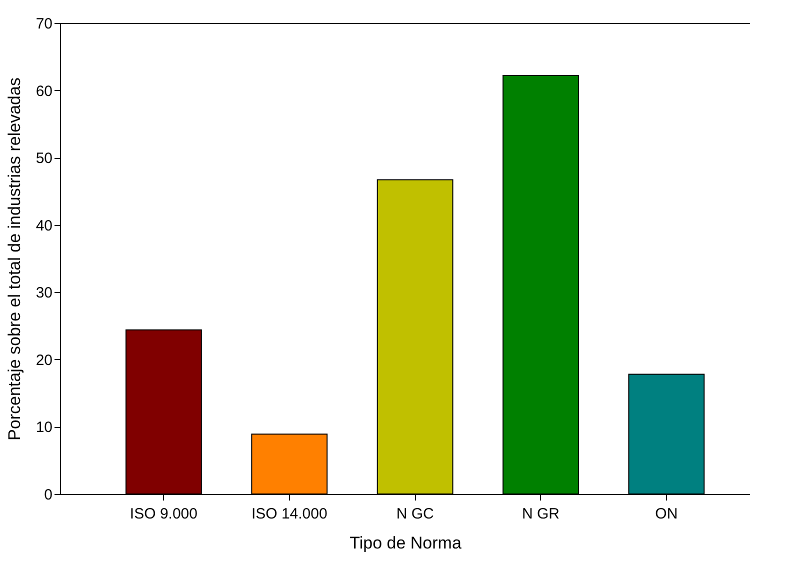 The width and height of the screenshot is (786, 569). I want to click on y-tick-label: 60, so click(44, 91).